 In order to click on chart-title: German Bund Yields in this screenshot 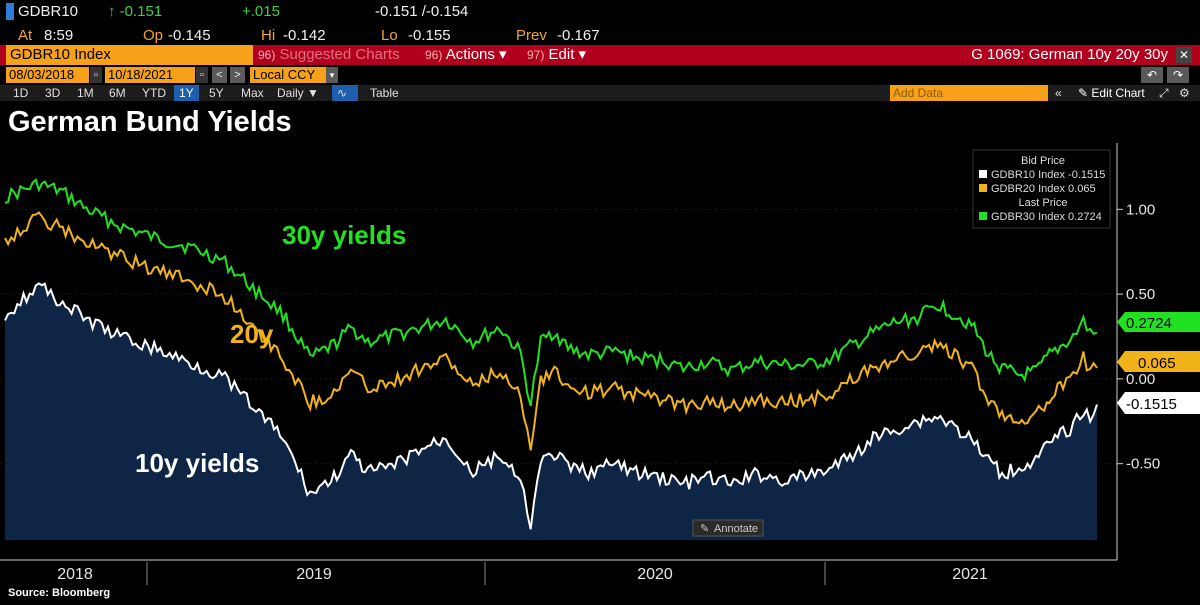, I will do `click(150, 122)`.